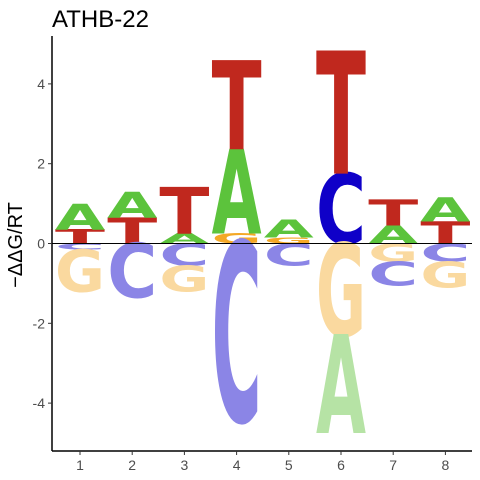 This screenshot has height=480, width=480. What do you see at coordinates (80, 236) in the screenshot?
I see `letter-t-pos1: T` at bounding box center [80, 236].